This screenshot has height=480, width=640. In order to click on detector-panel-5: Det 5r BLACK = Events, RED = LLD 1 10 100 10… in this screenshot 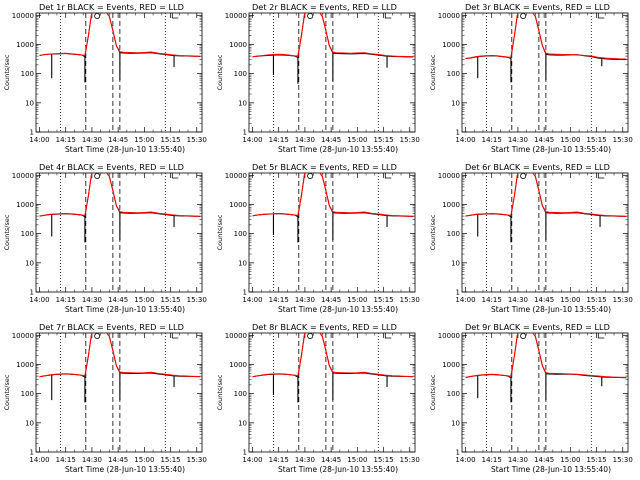, I will do `click(319, 240)`.